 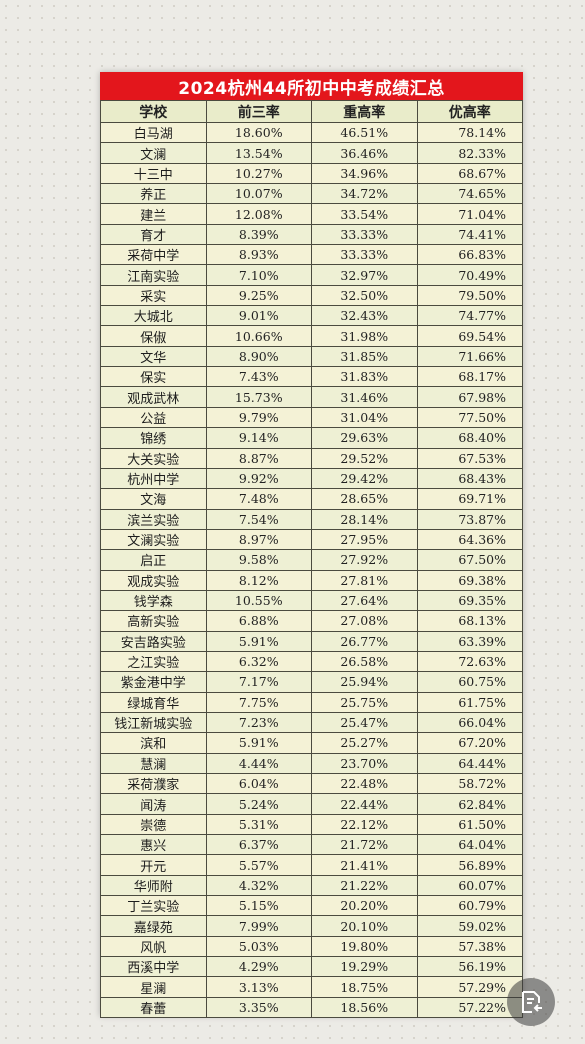 What do you see at coordinates (258, 478) in the screenshot?
I see `cell-top3-rate: 9.92%` at bounding box center [258, 478].